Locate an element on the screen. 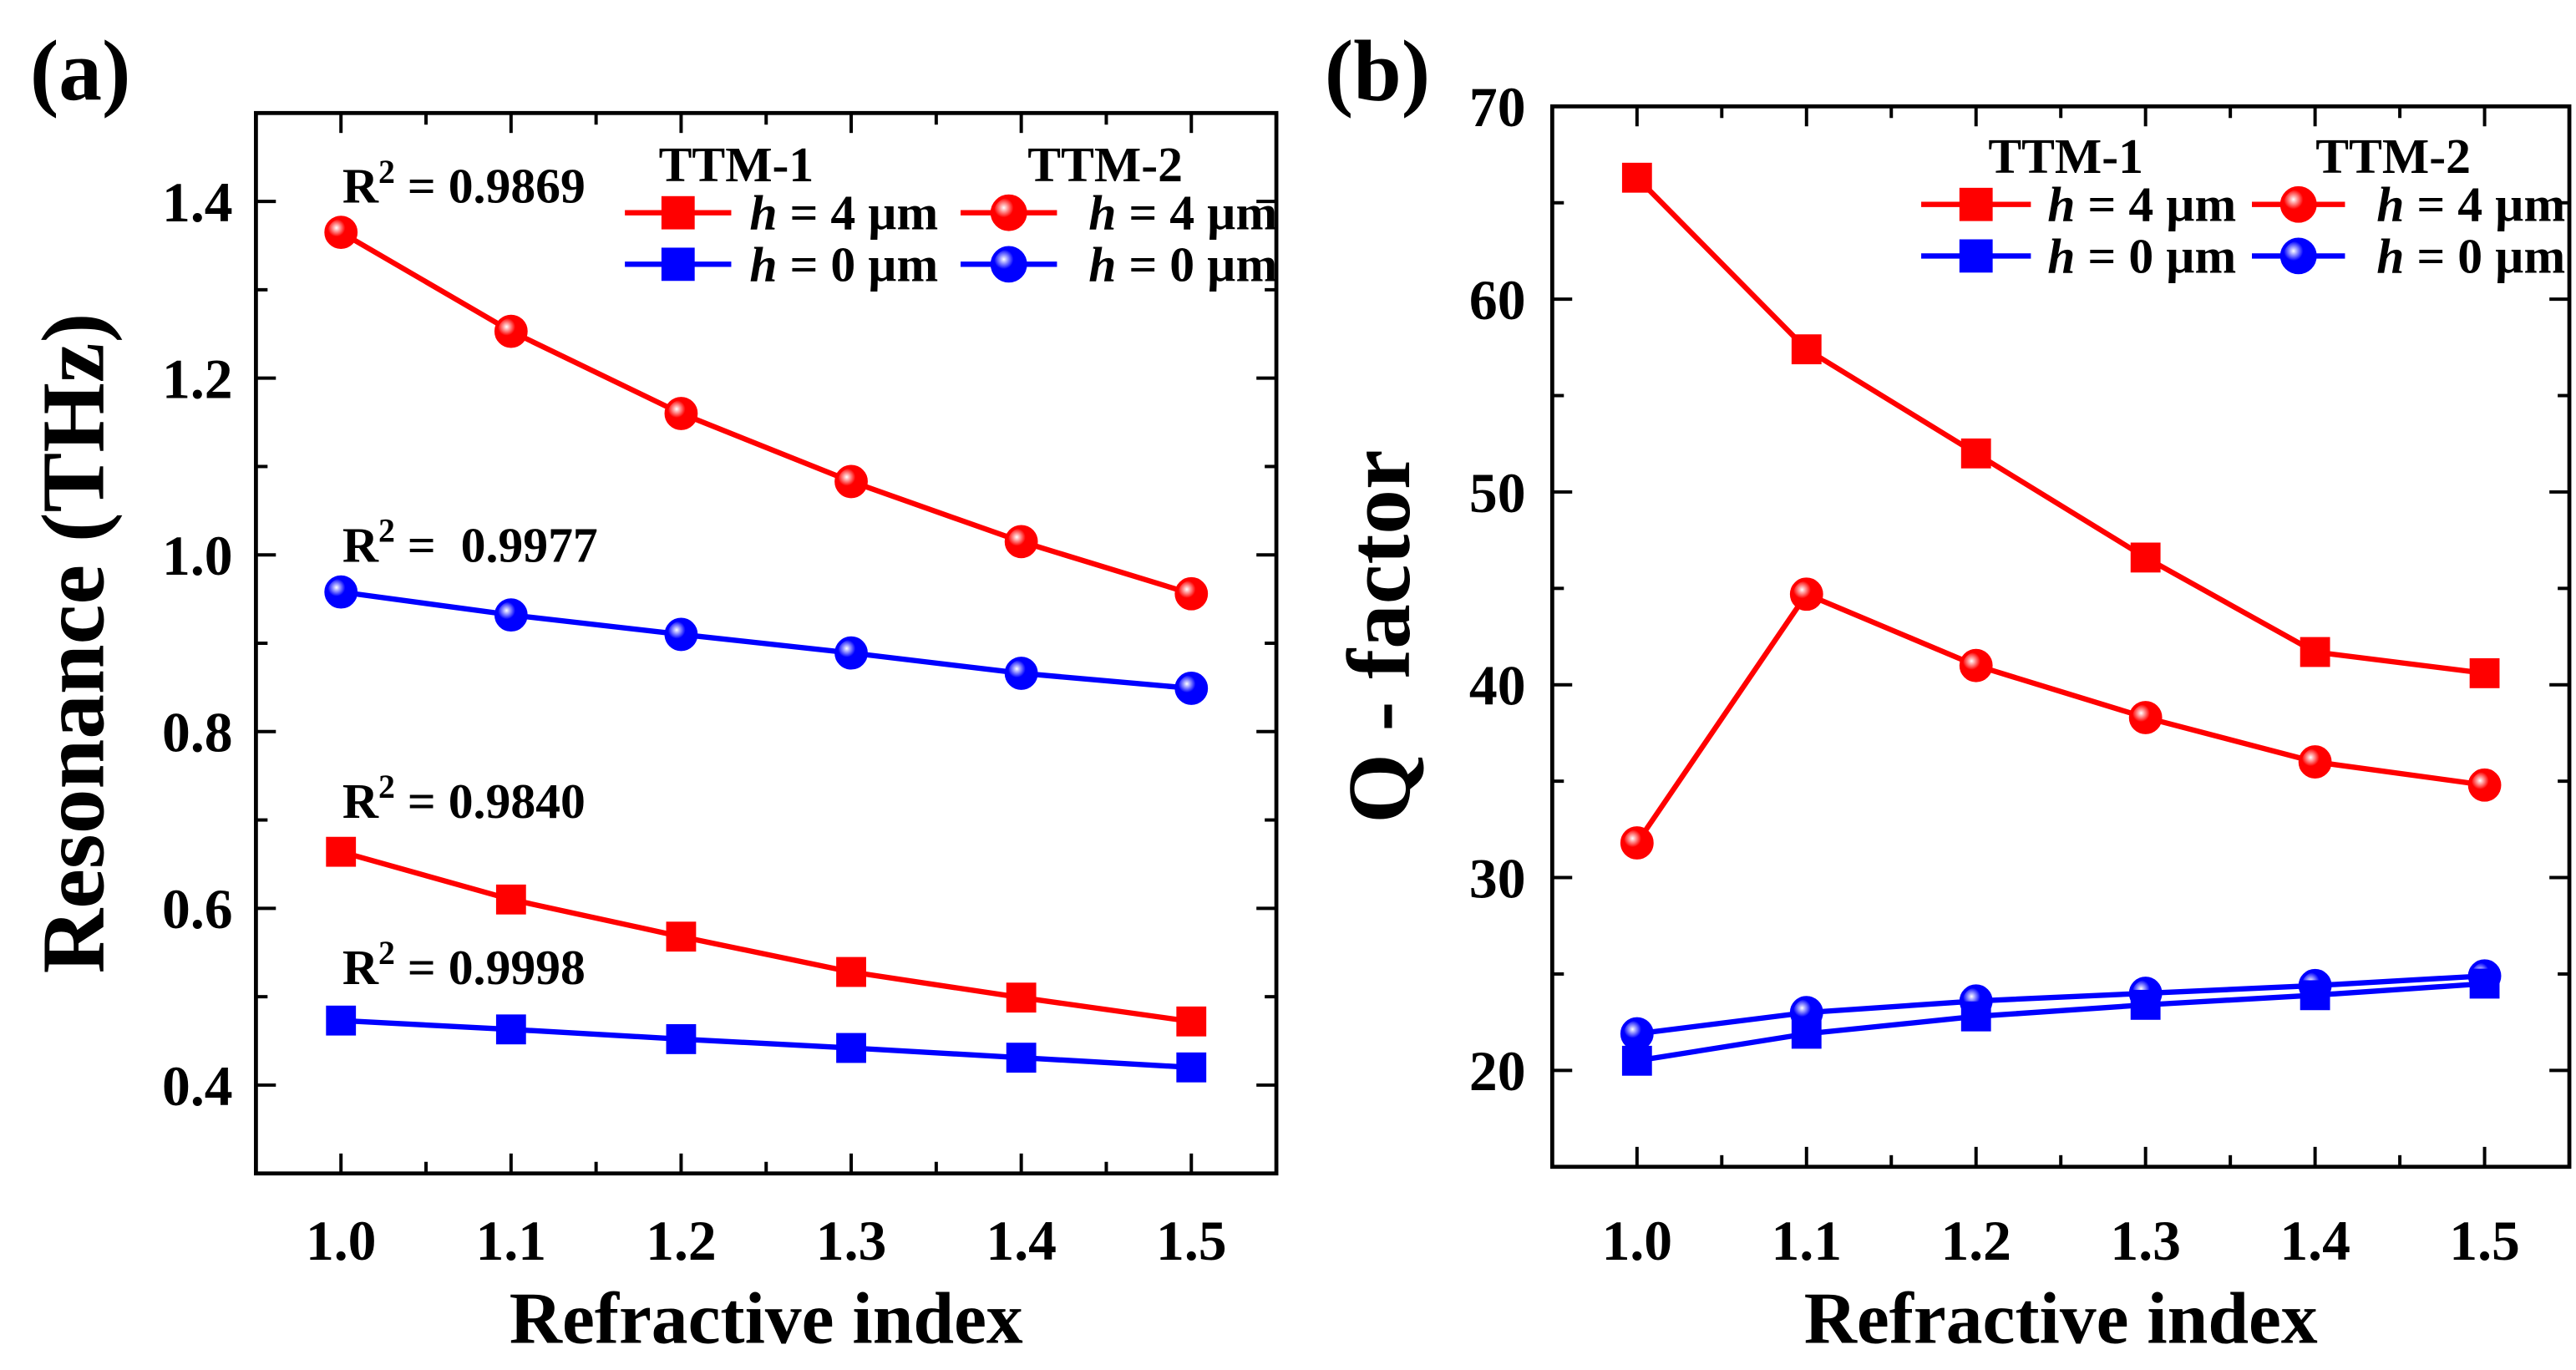 Image resolution: width=2576 pixels, height=1370 pixels. y-tick-label: 1.2 is located at coordinates (197, 380).